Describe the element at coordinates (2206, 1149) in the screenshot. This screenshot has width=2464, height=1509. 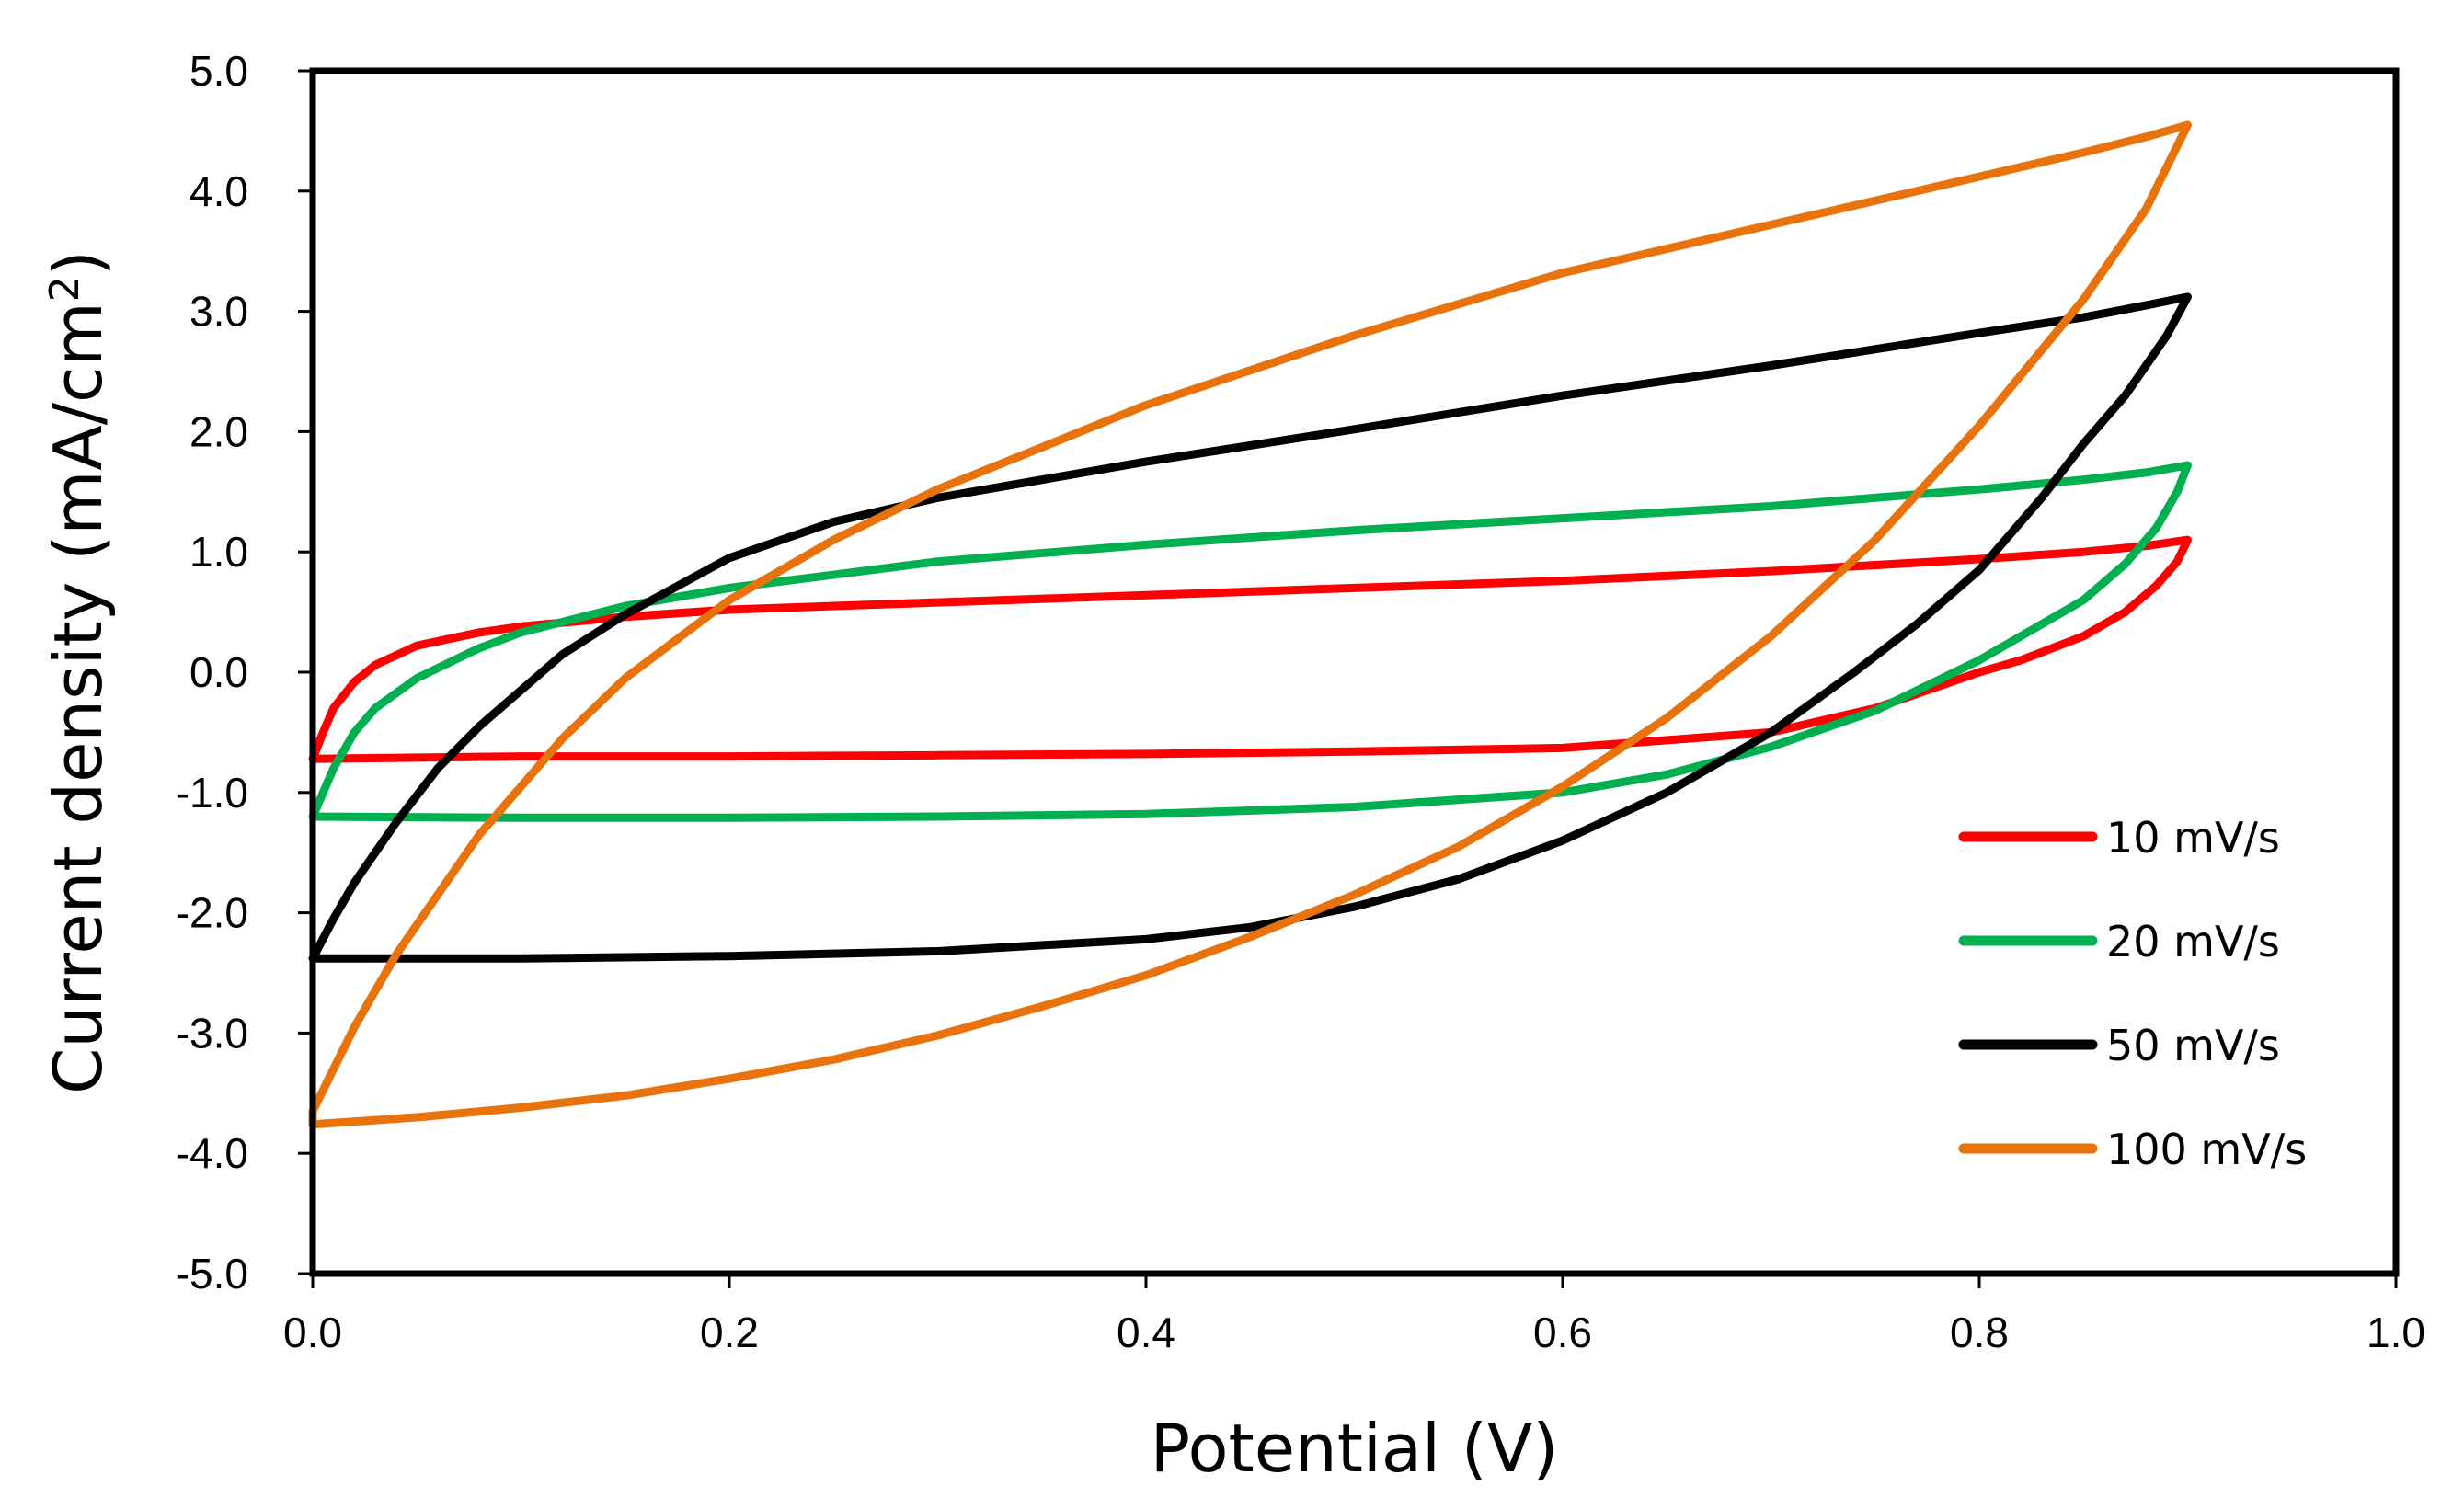
I see `legend-label: 100 mV/s` at that location.